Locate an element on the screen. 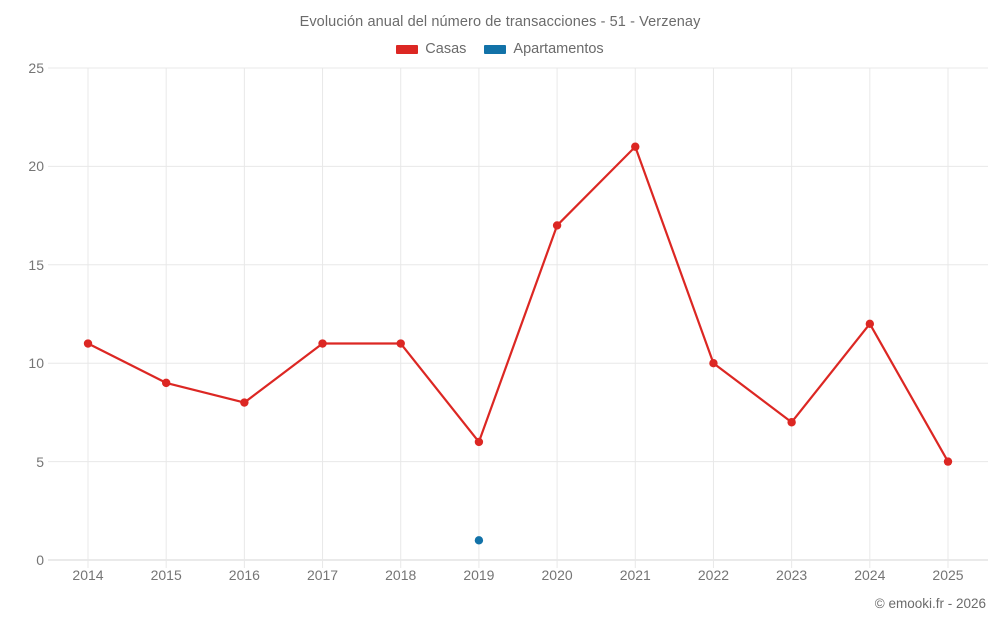  legend-item-apartamentos: Apartamentos is located at coordinates (544, 49).